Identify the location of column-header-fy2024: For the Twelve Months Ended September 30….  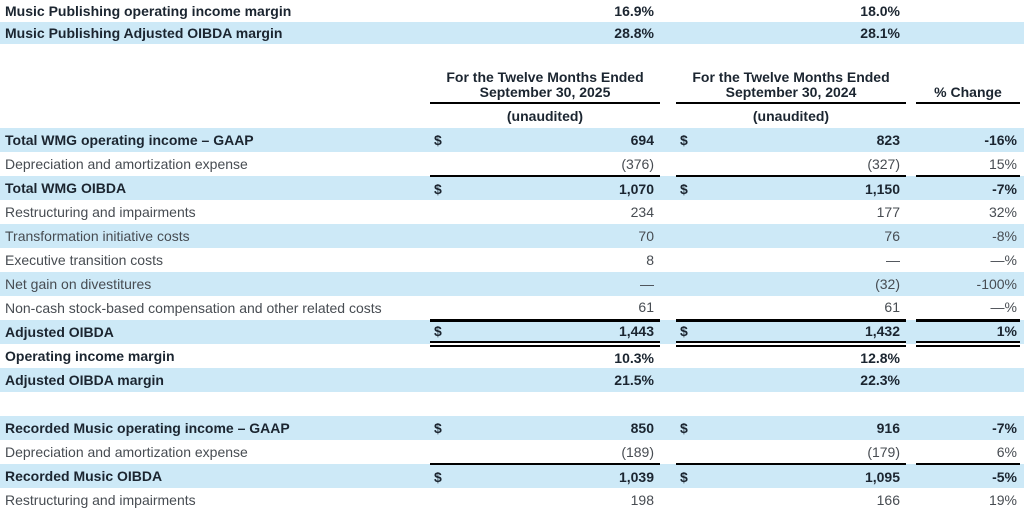
(791, 74).